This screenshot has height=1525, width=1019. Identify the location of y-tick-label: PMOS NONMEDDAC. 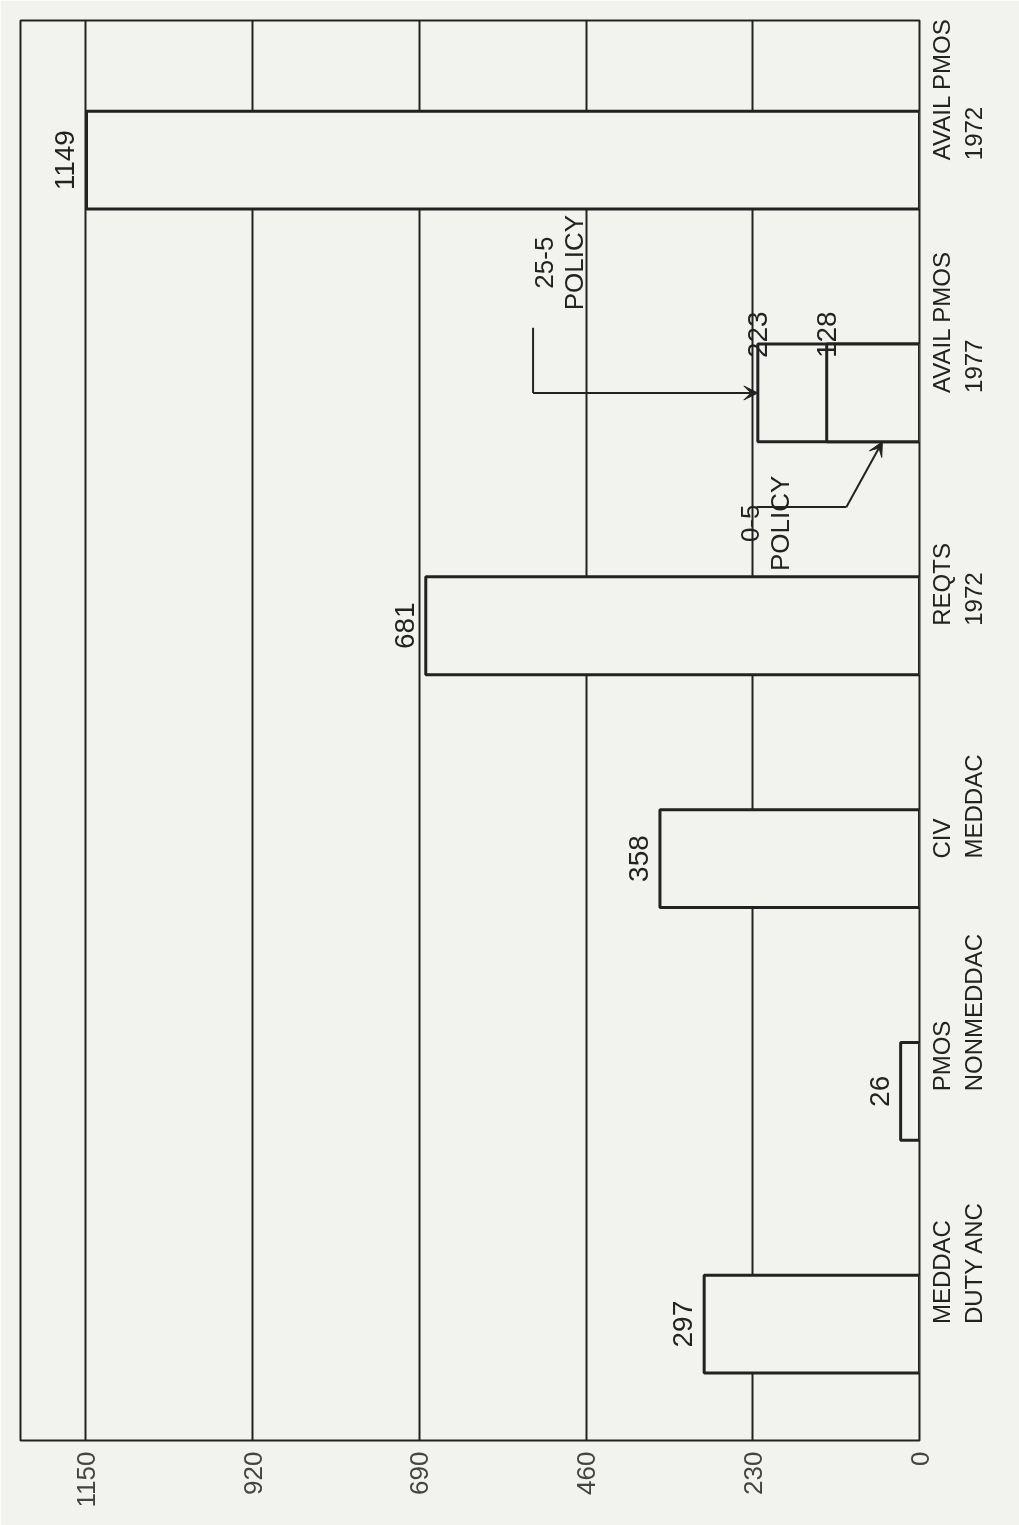
(957, 1012).